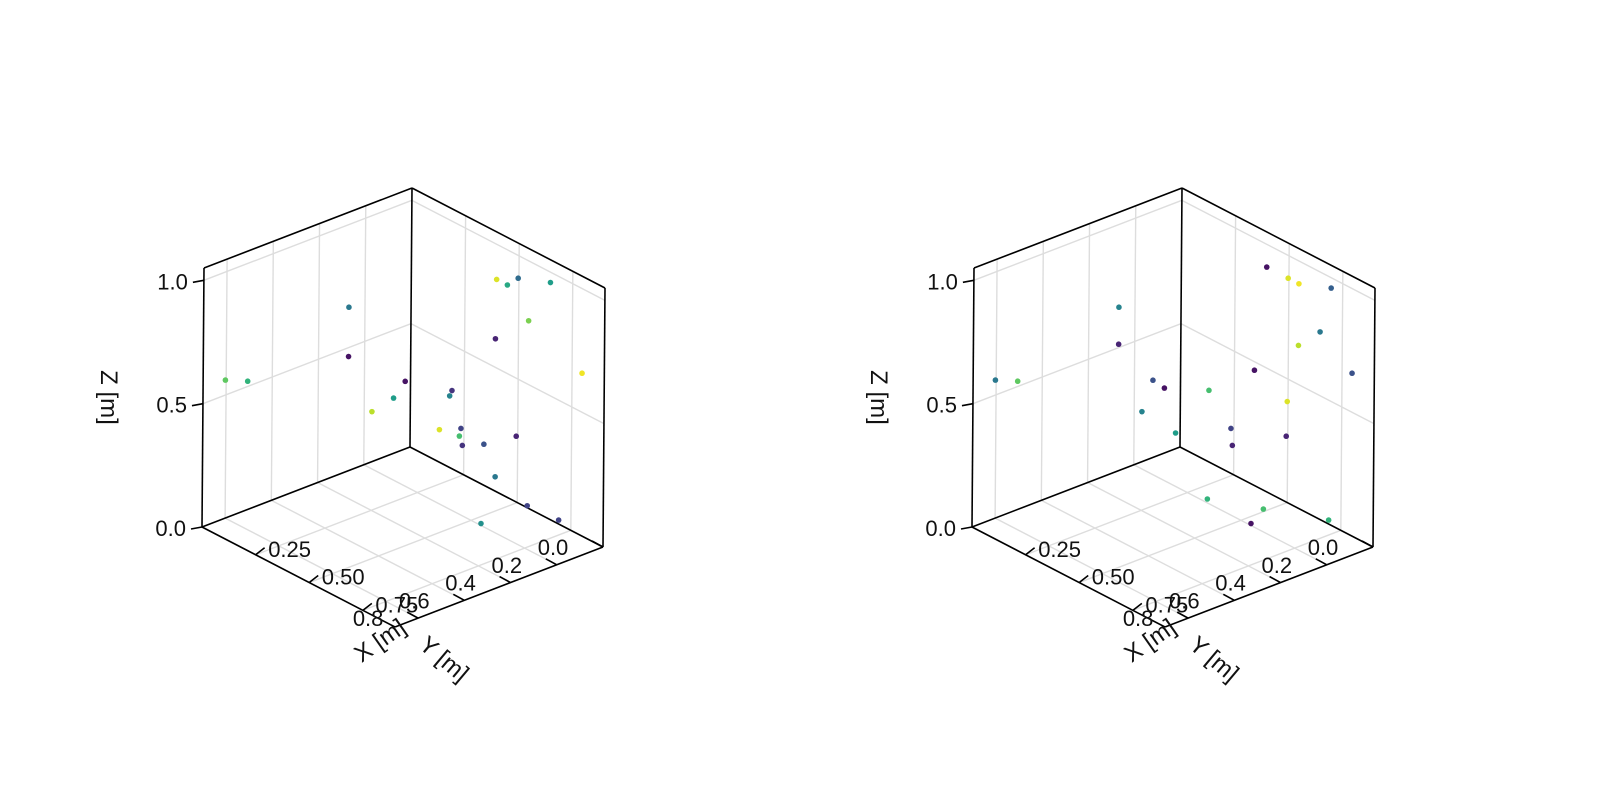  Describe the element at coordinates (172, 281) in the screenshot. I see `z-tick-label: 1.0` at that location.